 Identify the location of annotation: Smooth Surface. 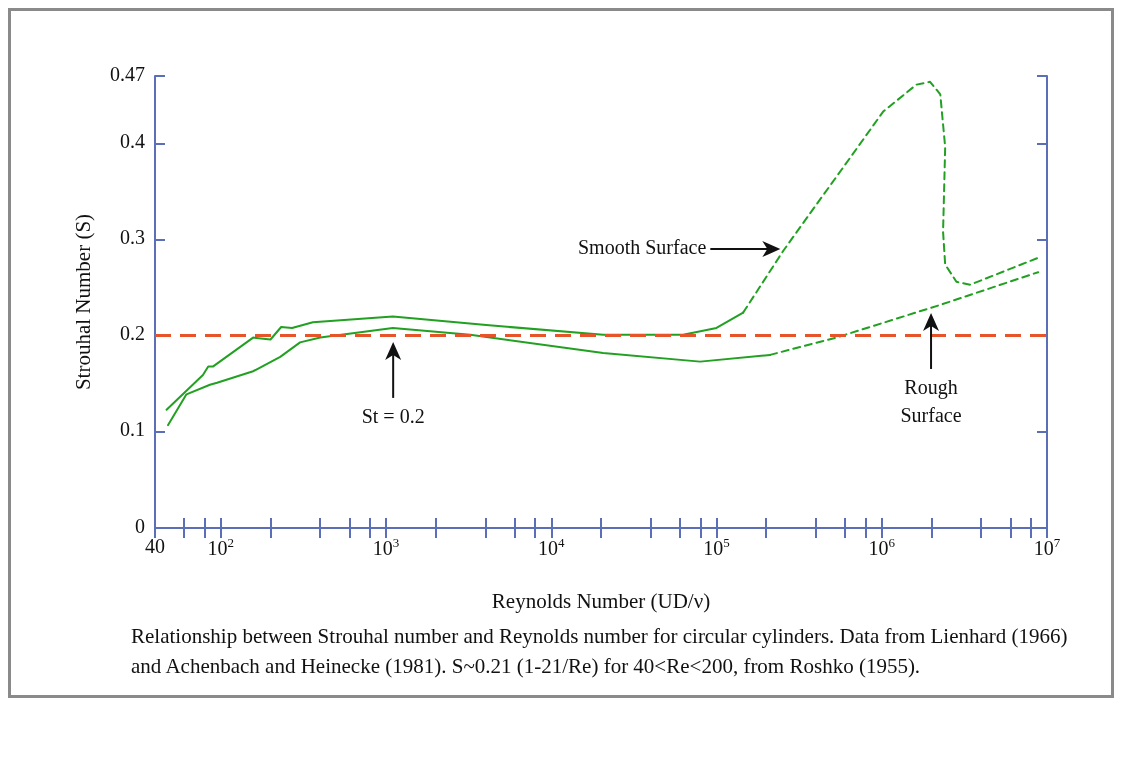
(642, 246).